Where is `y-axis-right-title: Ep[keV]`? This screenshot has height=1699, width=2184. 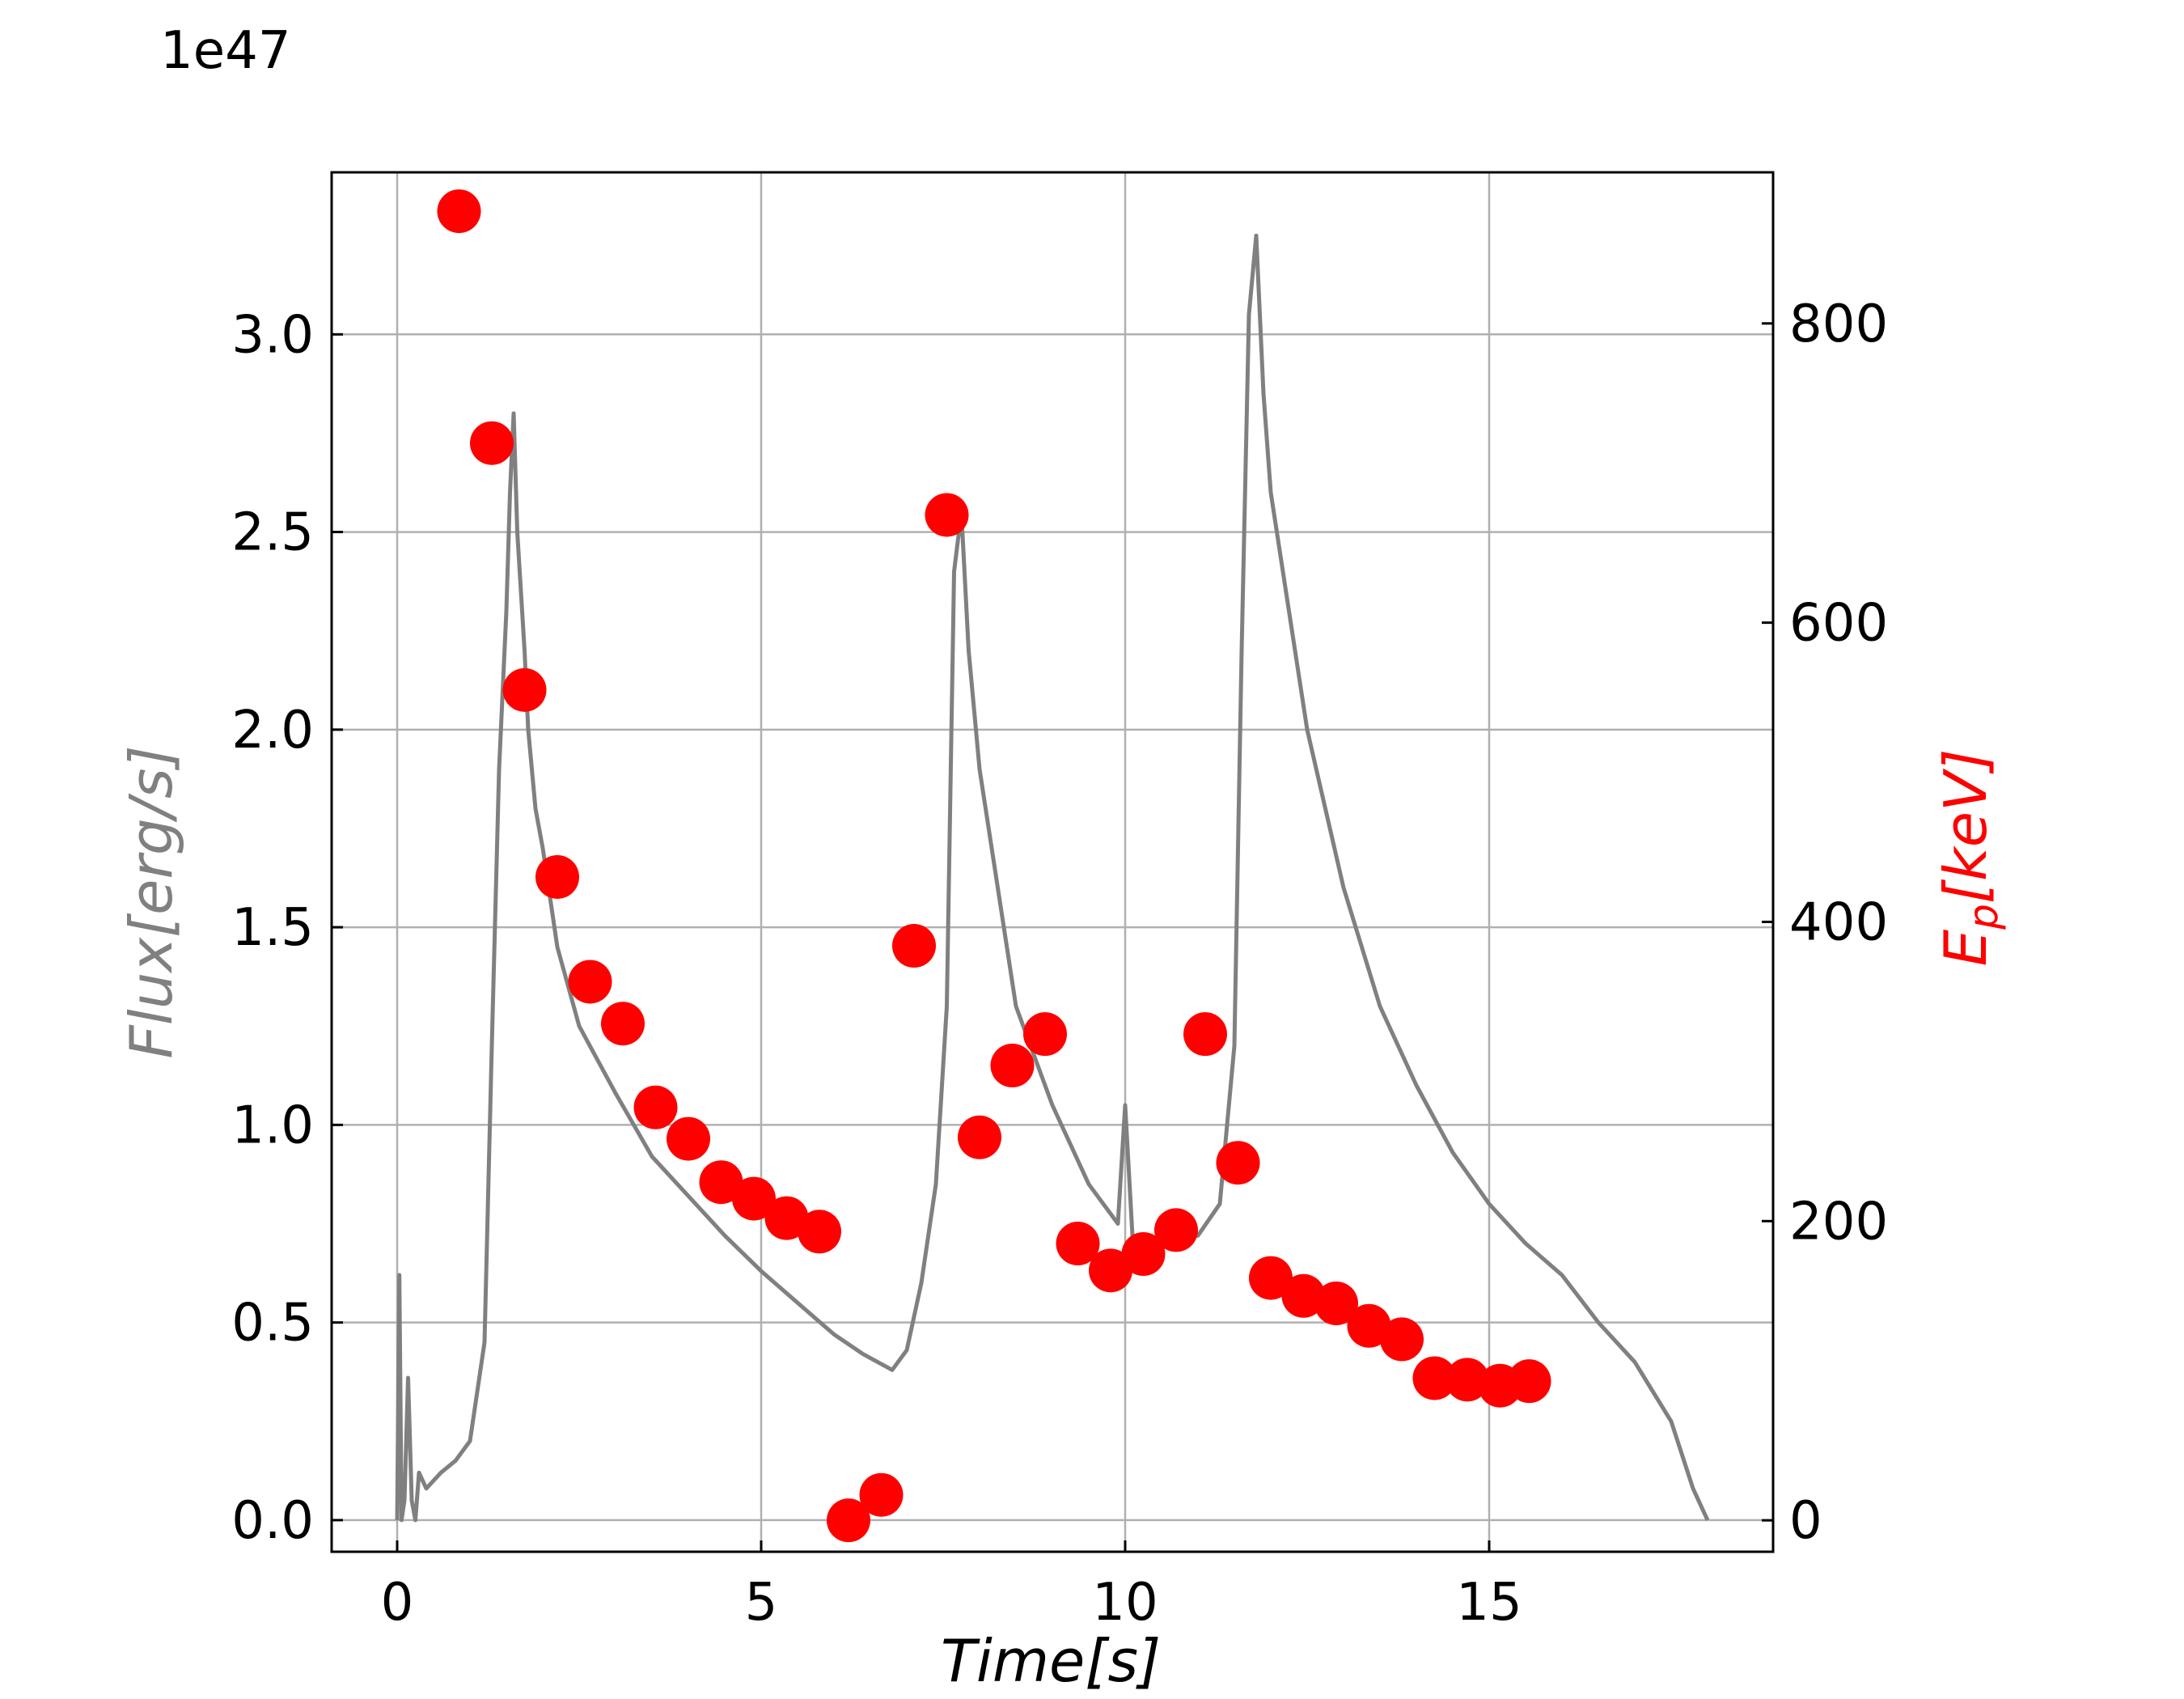 y-axis-right-title: Ep[keV] is located at coordinates (1969, 858).